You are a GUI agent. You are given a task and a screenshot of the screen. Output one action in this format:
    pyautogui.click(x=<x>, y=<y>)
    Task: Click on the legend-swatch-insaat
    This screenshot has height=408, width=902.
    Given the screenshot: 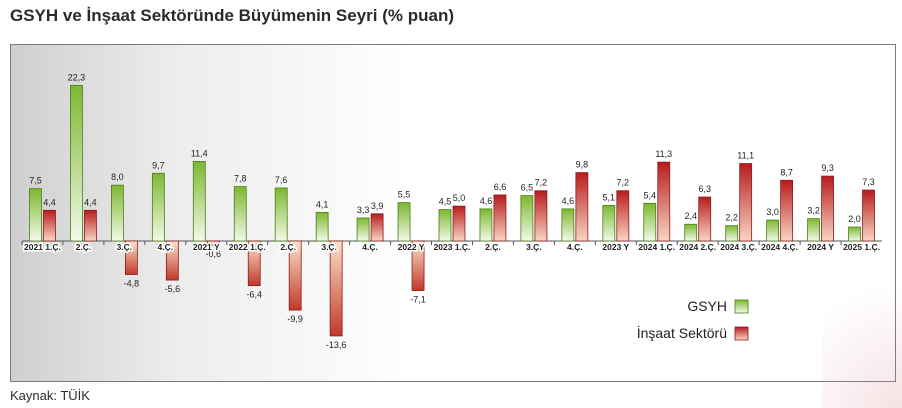 What is the action you would take?
    pyautogui.click(x=741, y=333)
    